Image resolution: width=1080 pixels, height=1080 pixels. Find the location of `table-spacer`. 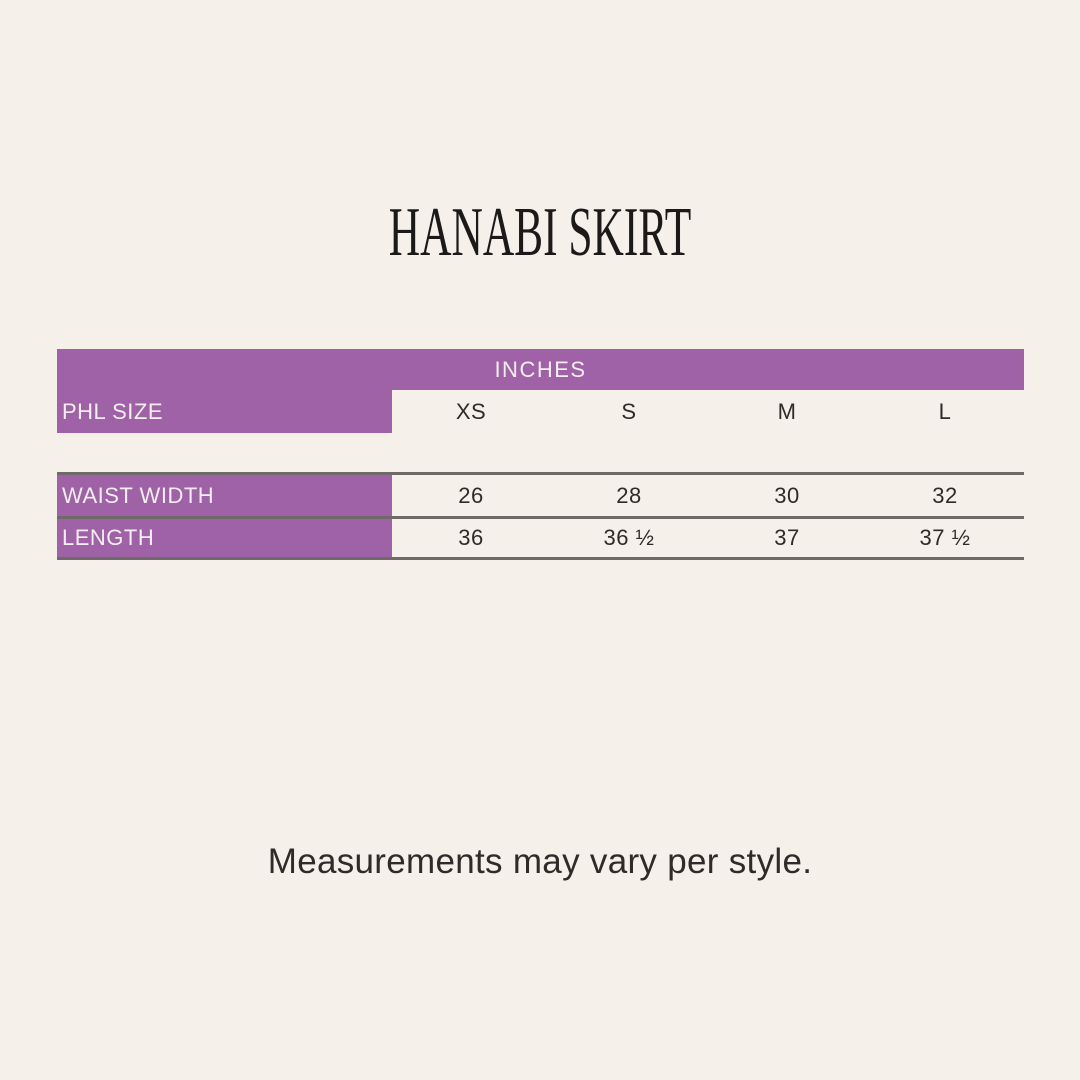

table-spacer is located at coordinates (540, 452).